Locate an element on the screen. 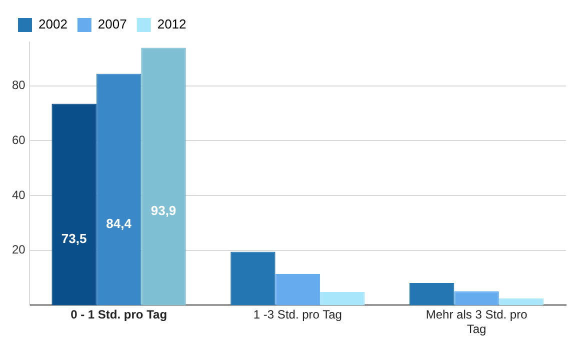  x-tick-label: 0 - 1 Std. pro Tag is located at coordinates (119, 315).